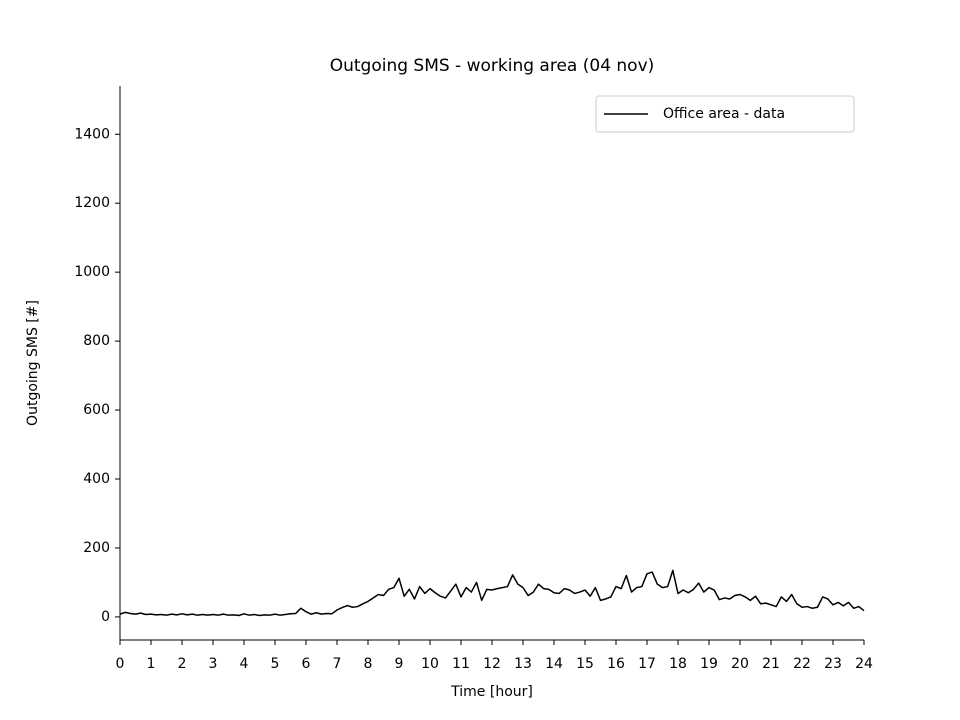  I want to click on x-tick-label: 20, so click(740, 664).